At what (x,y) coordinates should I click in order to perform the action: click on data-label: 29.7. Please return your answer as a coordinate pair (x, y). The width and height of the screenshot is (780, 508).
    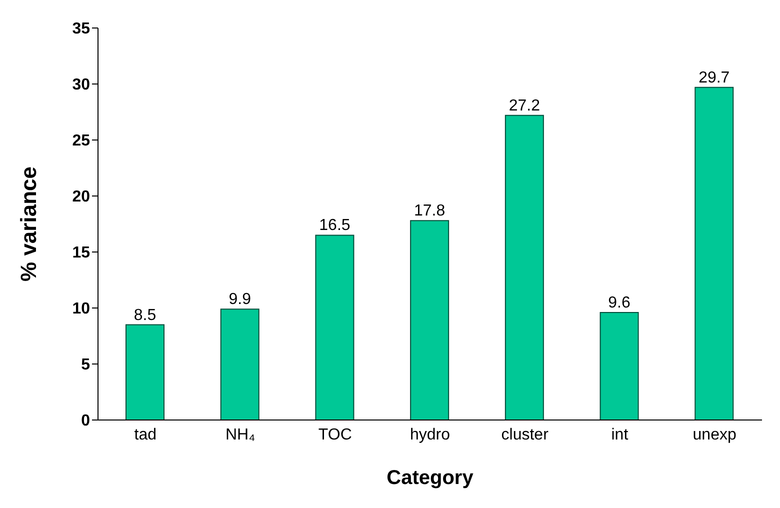
    Looking at the image, I should click on (714, 77).